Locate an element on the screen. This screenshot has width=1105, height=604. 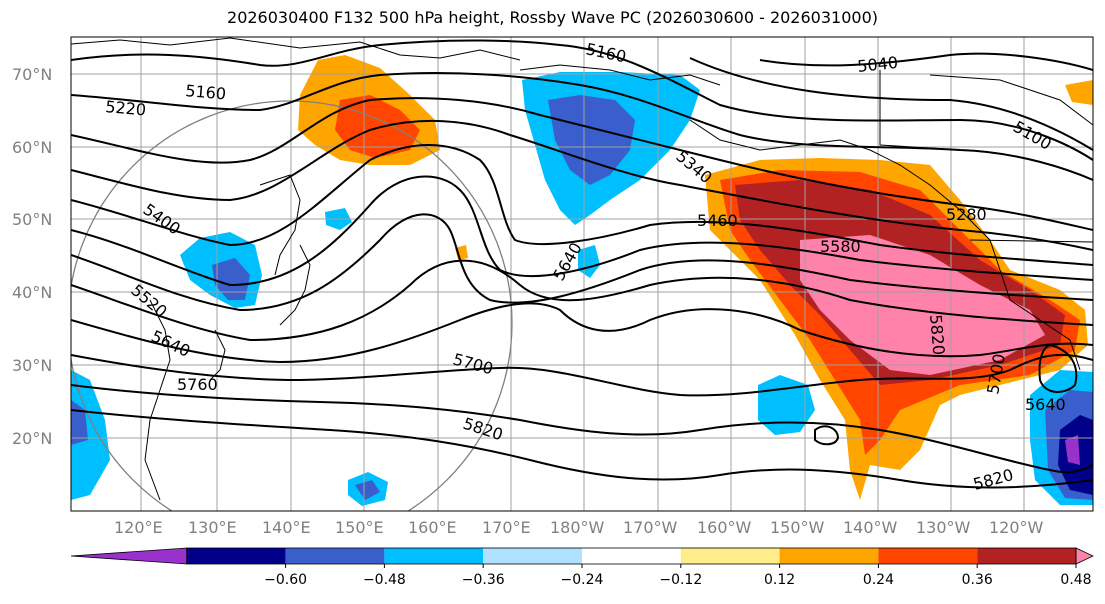
negative-anomaly-southeast-peak is located at coordinates (1072, 450).